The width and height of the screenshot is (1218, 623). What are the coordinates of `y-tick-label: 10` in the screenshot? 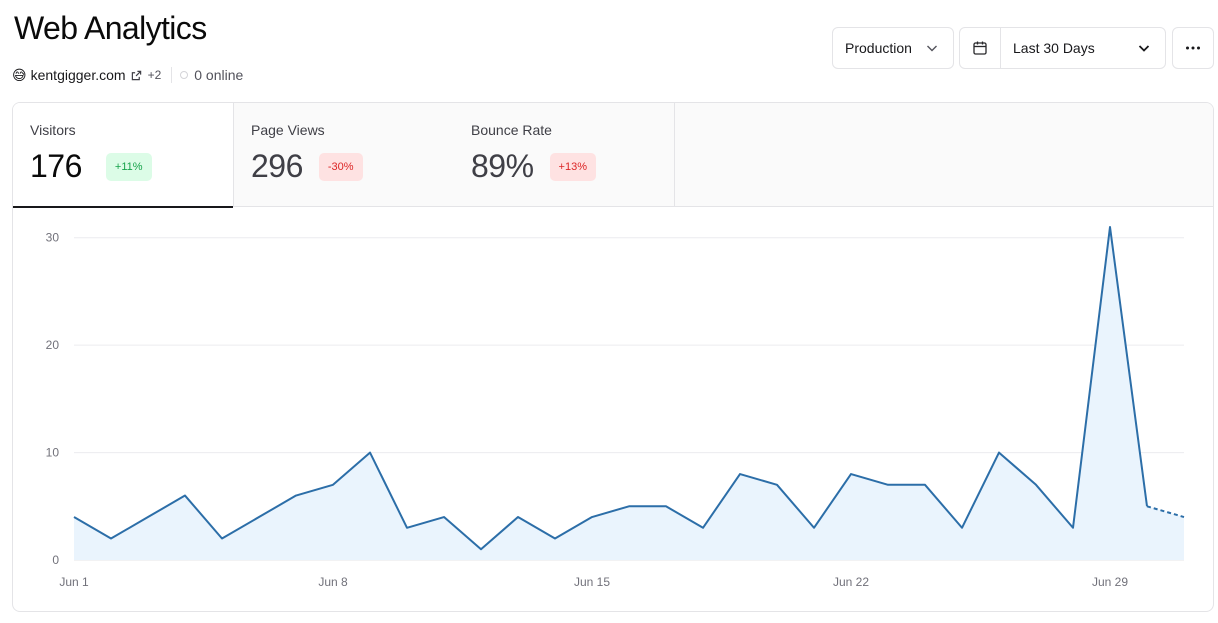 It's located at (53, 453).